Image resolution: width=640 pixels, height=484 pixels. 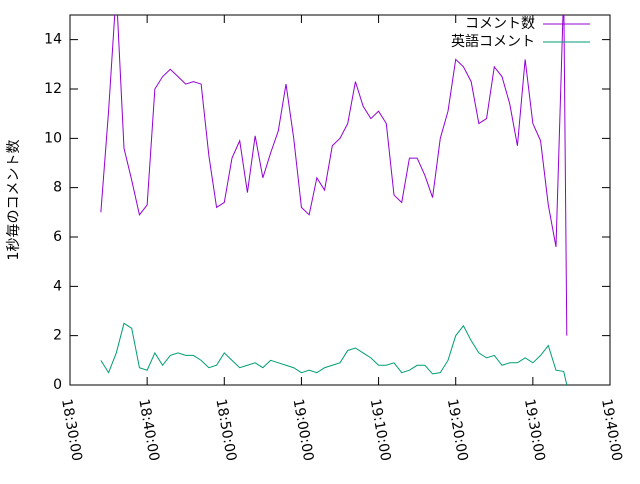 I want to click on x-tick-label: 19:20:00, so click(x=457, y=430).